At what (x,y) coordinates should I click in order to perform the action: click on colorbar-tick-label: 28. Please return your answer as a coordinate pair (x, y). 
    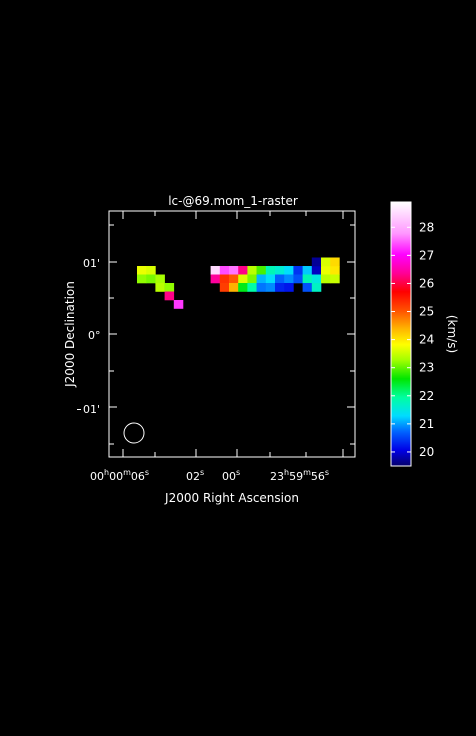
    Looking at the image, I should click on (426, 227).